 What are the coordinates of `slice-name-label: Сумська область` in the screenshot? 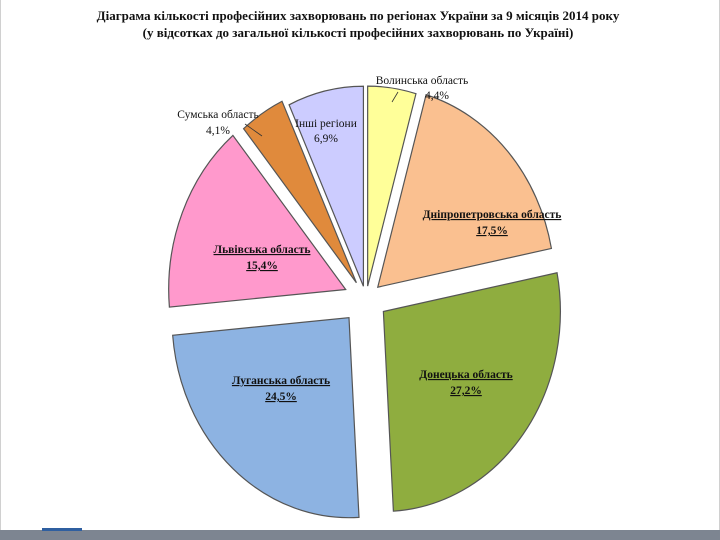 It's located at (218, 115).